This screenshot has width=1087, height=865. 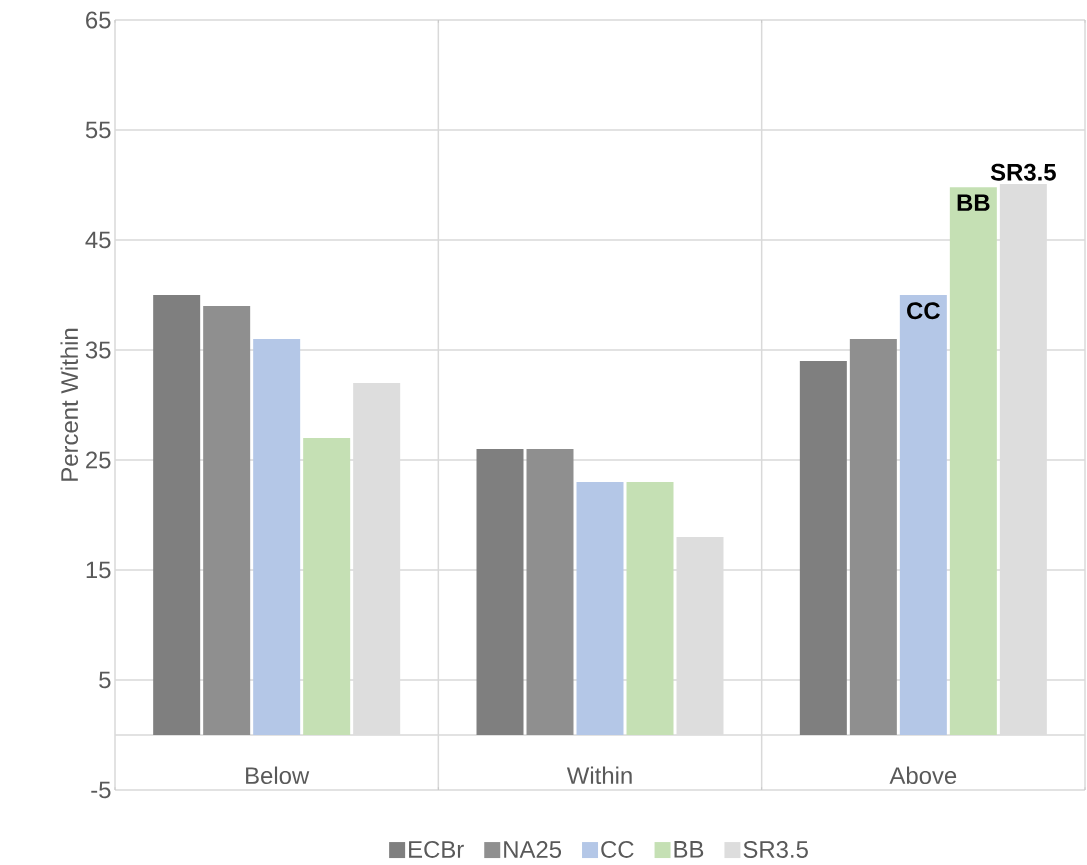 What do you see at coordinates (69, 404) in the screenshot?
I see `y-axis-title: Percent Within` at bounding box center [69, 404].